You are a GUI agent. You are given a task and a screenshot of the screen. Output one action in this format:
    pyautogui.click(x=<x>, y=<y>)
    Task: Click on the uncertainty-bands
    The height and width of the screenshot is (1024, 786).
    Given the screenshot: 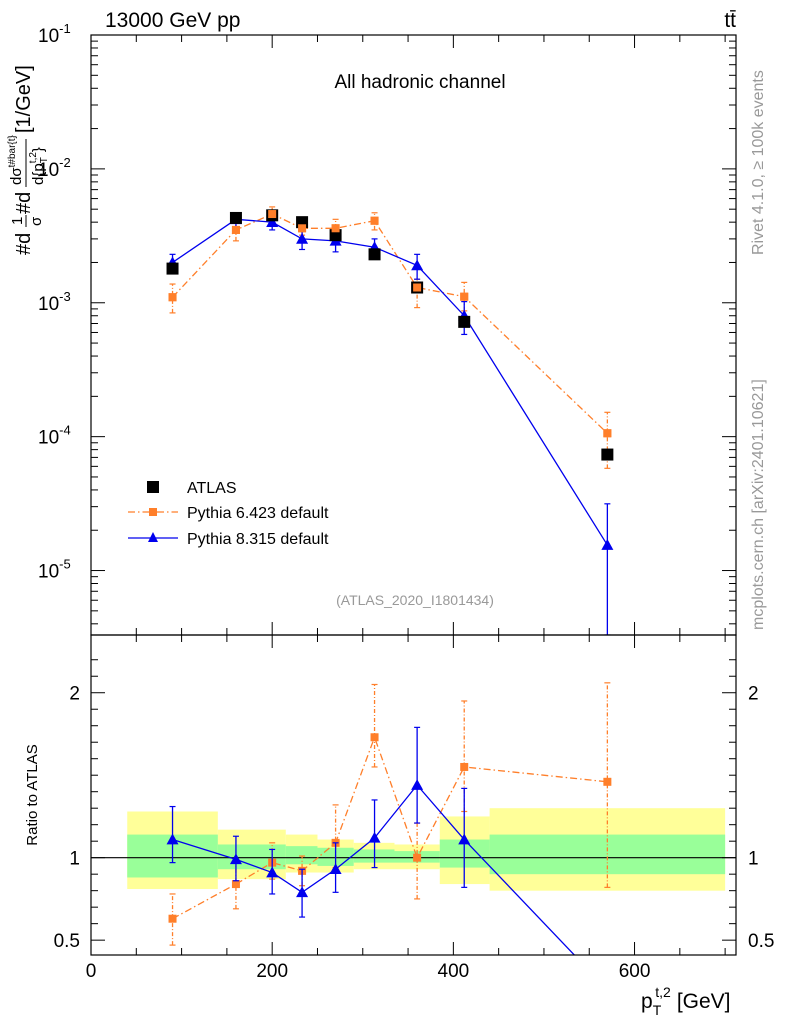 What is the action you would take?
    pyautogui.click(x=426, y=849)
    